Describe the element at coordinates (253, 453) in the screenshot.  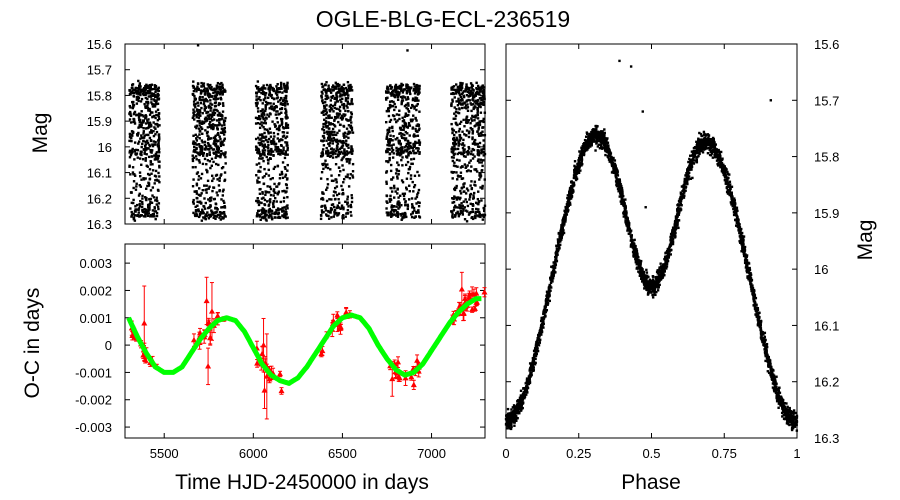
I see `o-c-x-tick-label: 6000` at that location.